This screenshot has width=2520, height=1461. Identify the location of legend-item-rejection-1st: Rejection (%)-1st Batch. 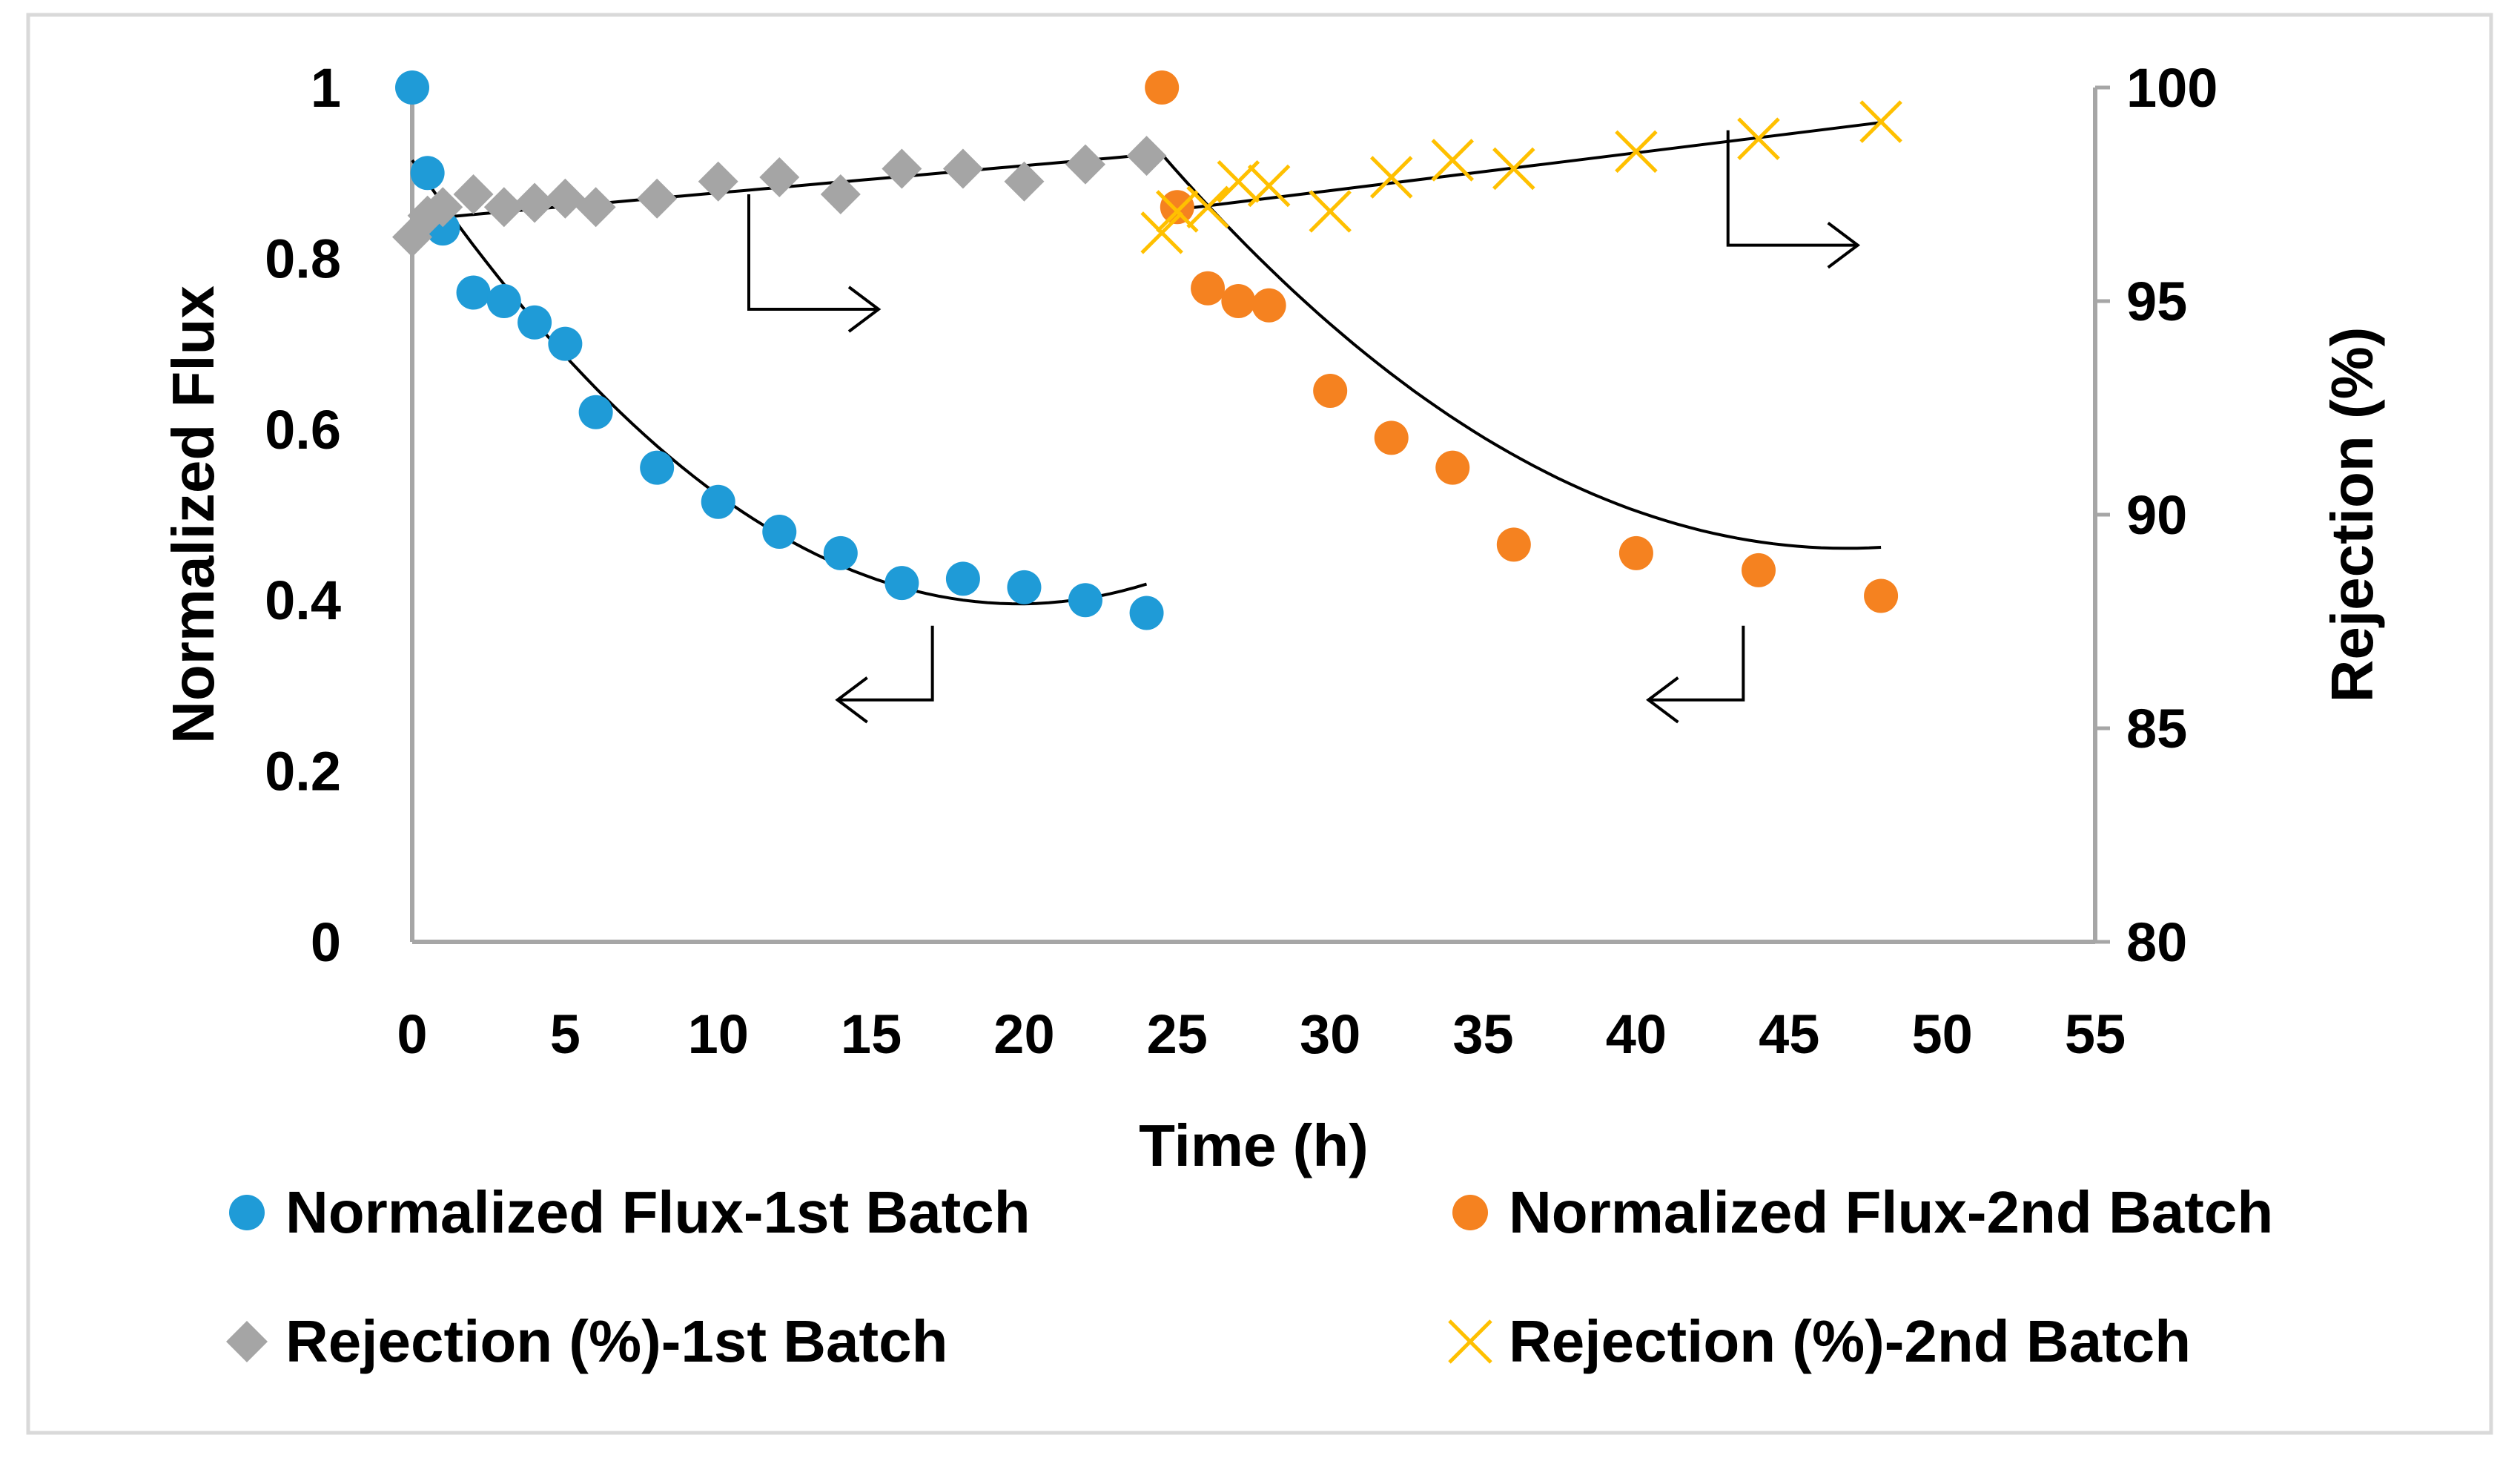
(587, 1341).